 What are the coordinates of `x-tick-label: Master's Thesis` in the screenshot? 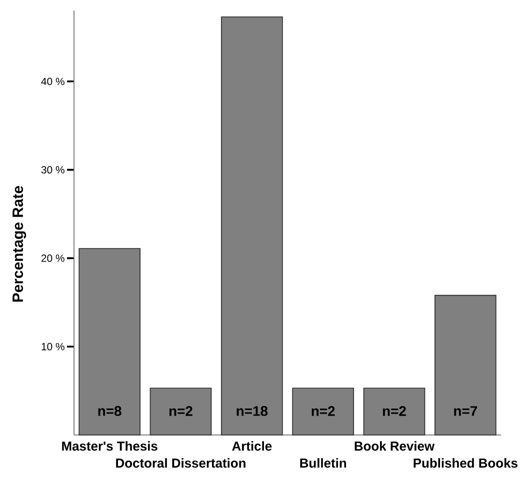 It's located at (110, 446).